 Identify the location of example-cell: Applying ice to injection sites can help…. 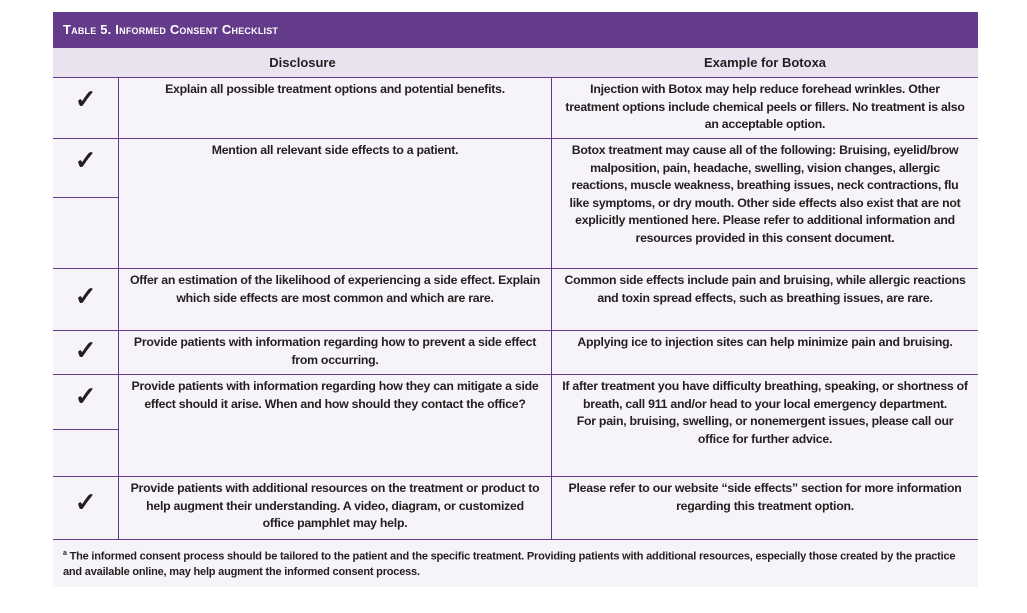
(765, 342).